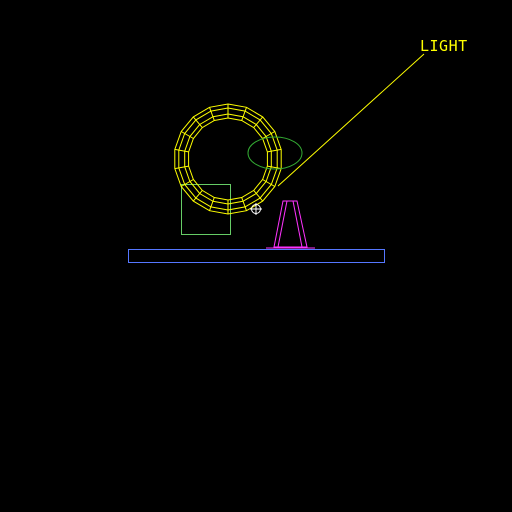  What do you see at coordinates (290, 224) in the screenshot?
I see `cone-object` at bounding box center [290, 224].